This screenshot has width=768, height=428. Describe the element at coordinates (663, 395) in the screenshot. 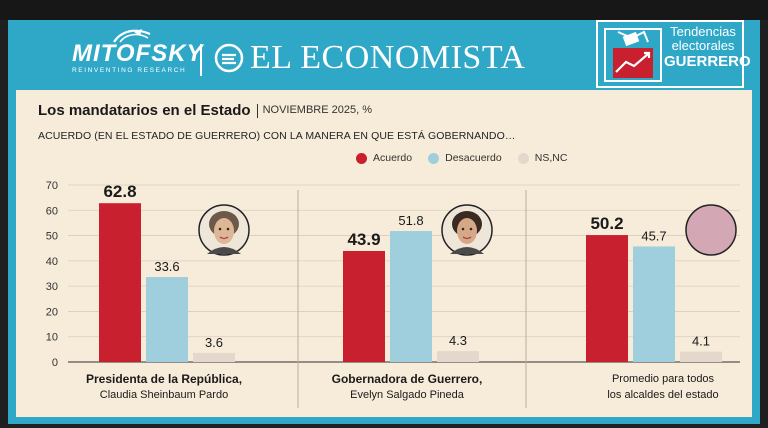

I see `category-label-alcaldes-line2: los alcaldes del estado` at that location.